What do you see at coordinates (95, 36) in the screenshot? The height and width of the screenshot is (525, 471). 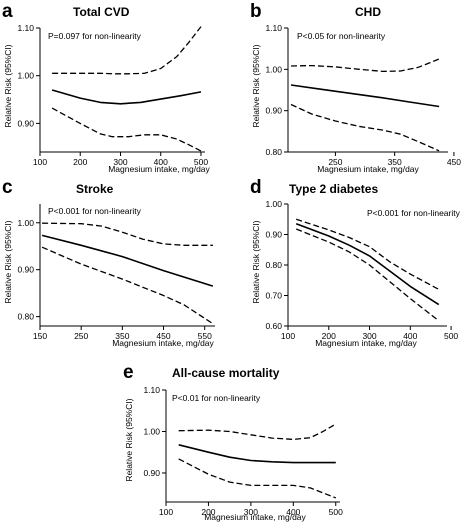 I see `nonlinearity-note: P=0.097 for non-linearity` at bounding box center [95, 36].